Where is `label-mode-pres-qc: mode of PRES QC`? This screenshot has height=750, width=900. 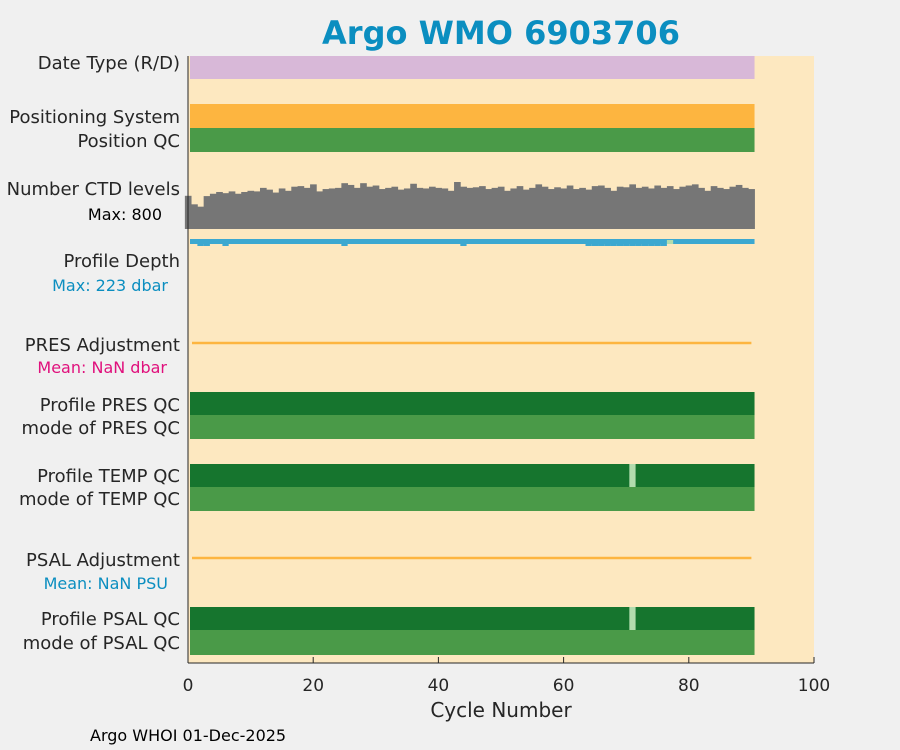
label-mode-pres-qc: mode of PRES QC is located at coordinates (101, 428).